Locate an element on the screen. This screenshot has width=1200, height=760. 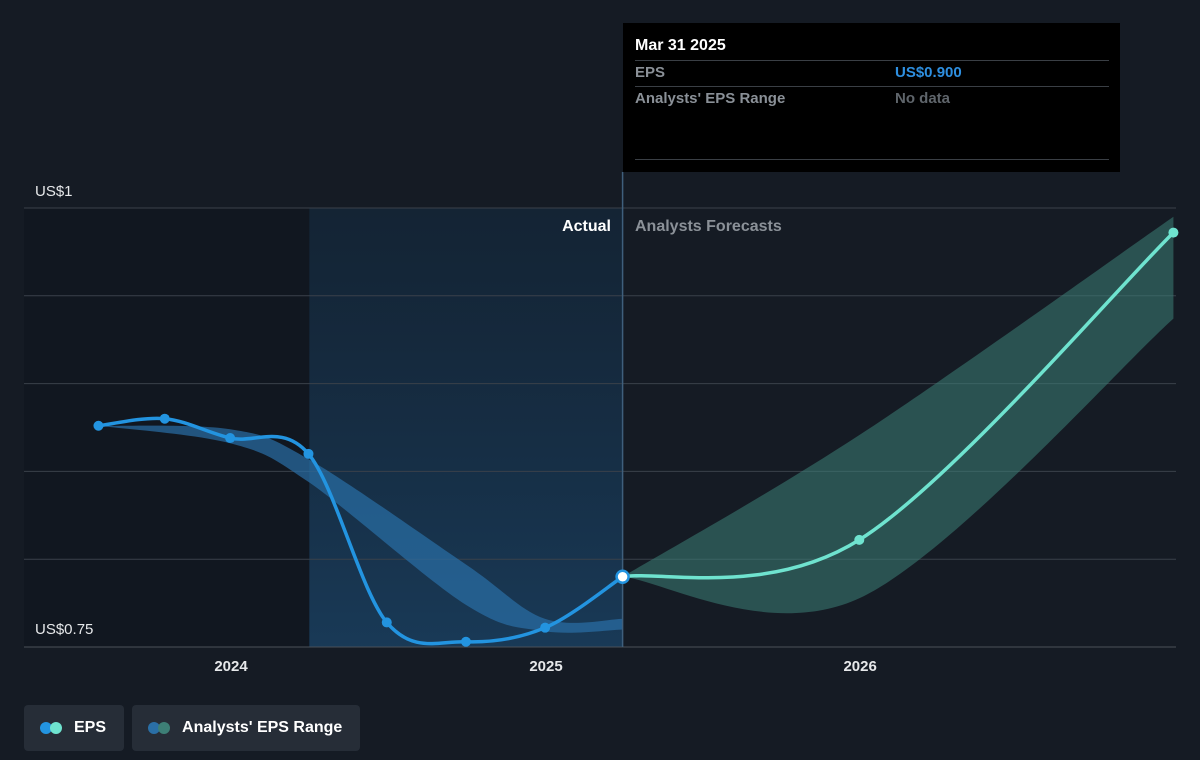
range-legend-icon is located at coordinates (160, 728).